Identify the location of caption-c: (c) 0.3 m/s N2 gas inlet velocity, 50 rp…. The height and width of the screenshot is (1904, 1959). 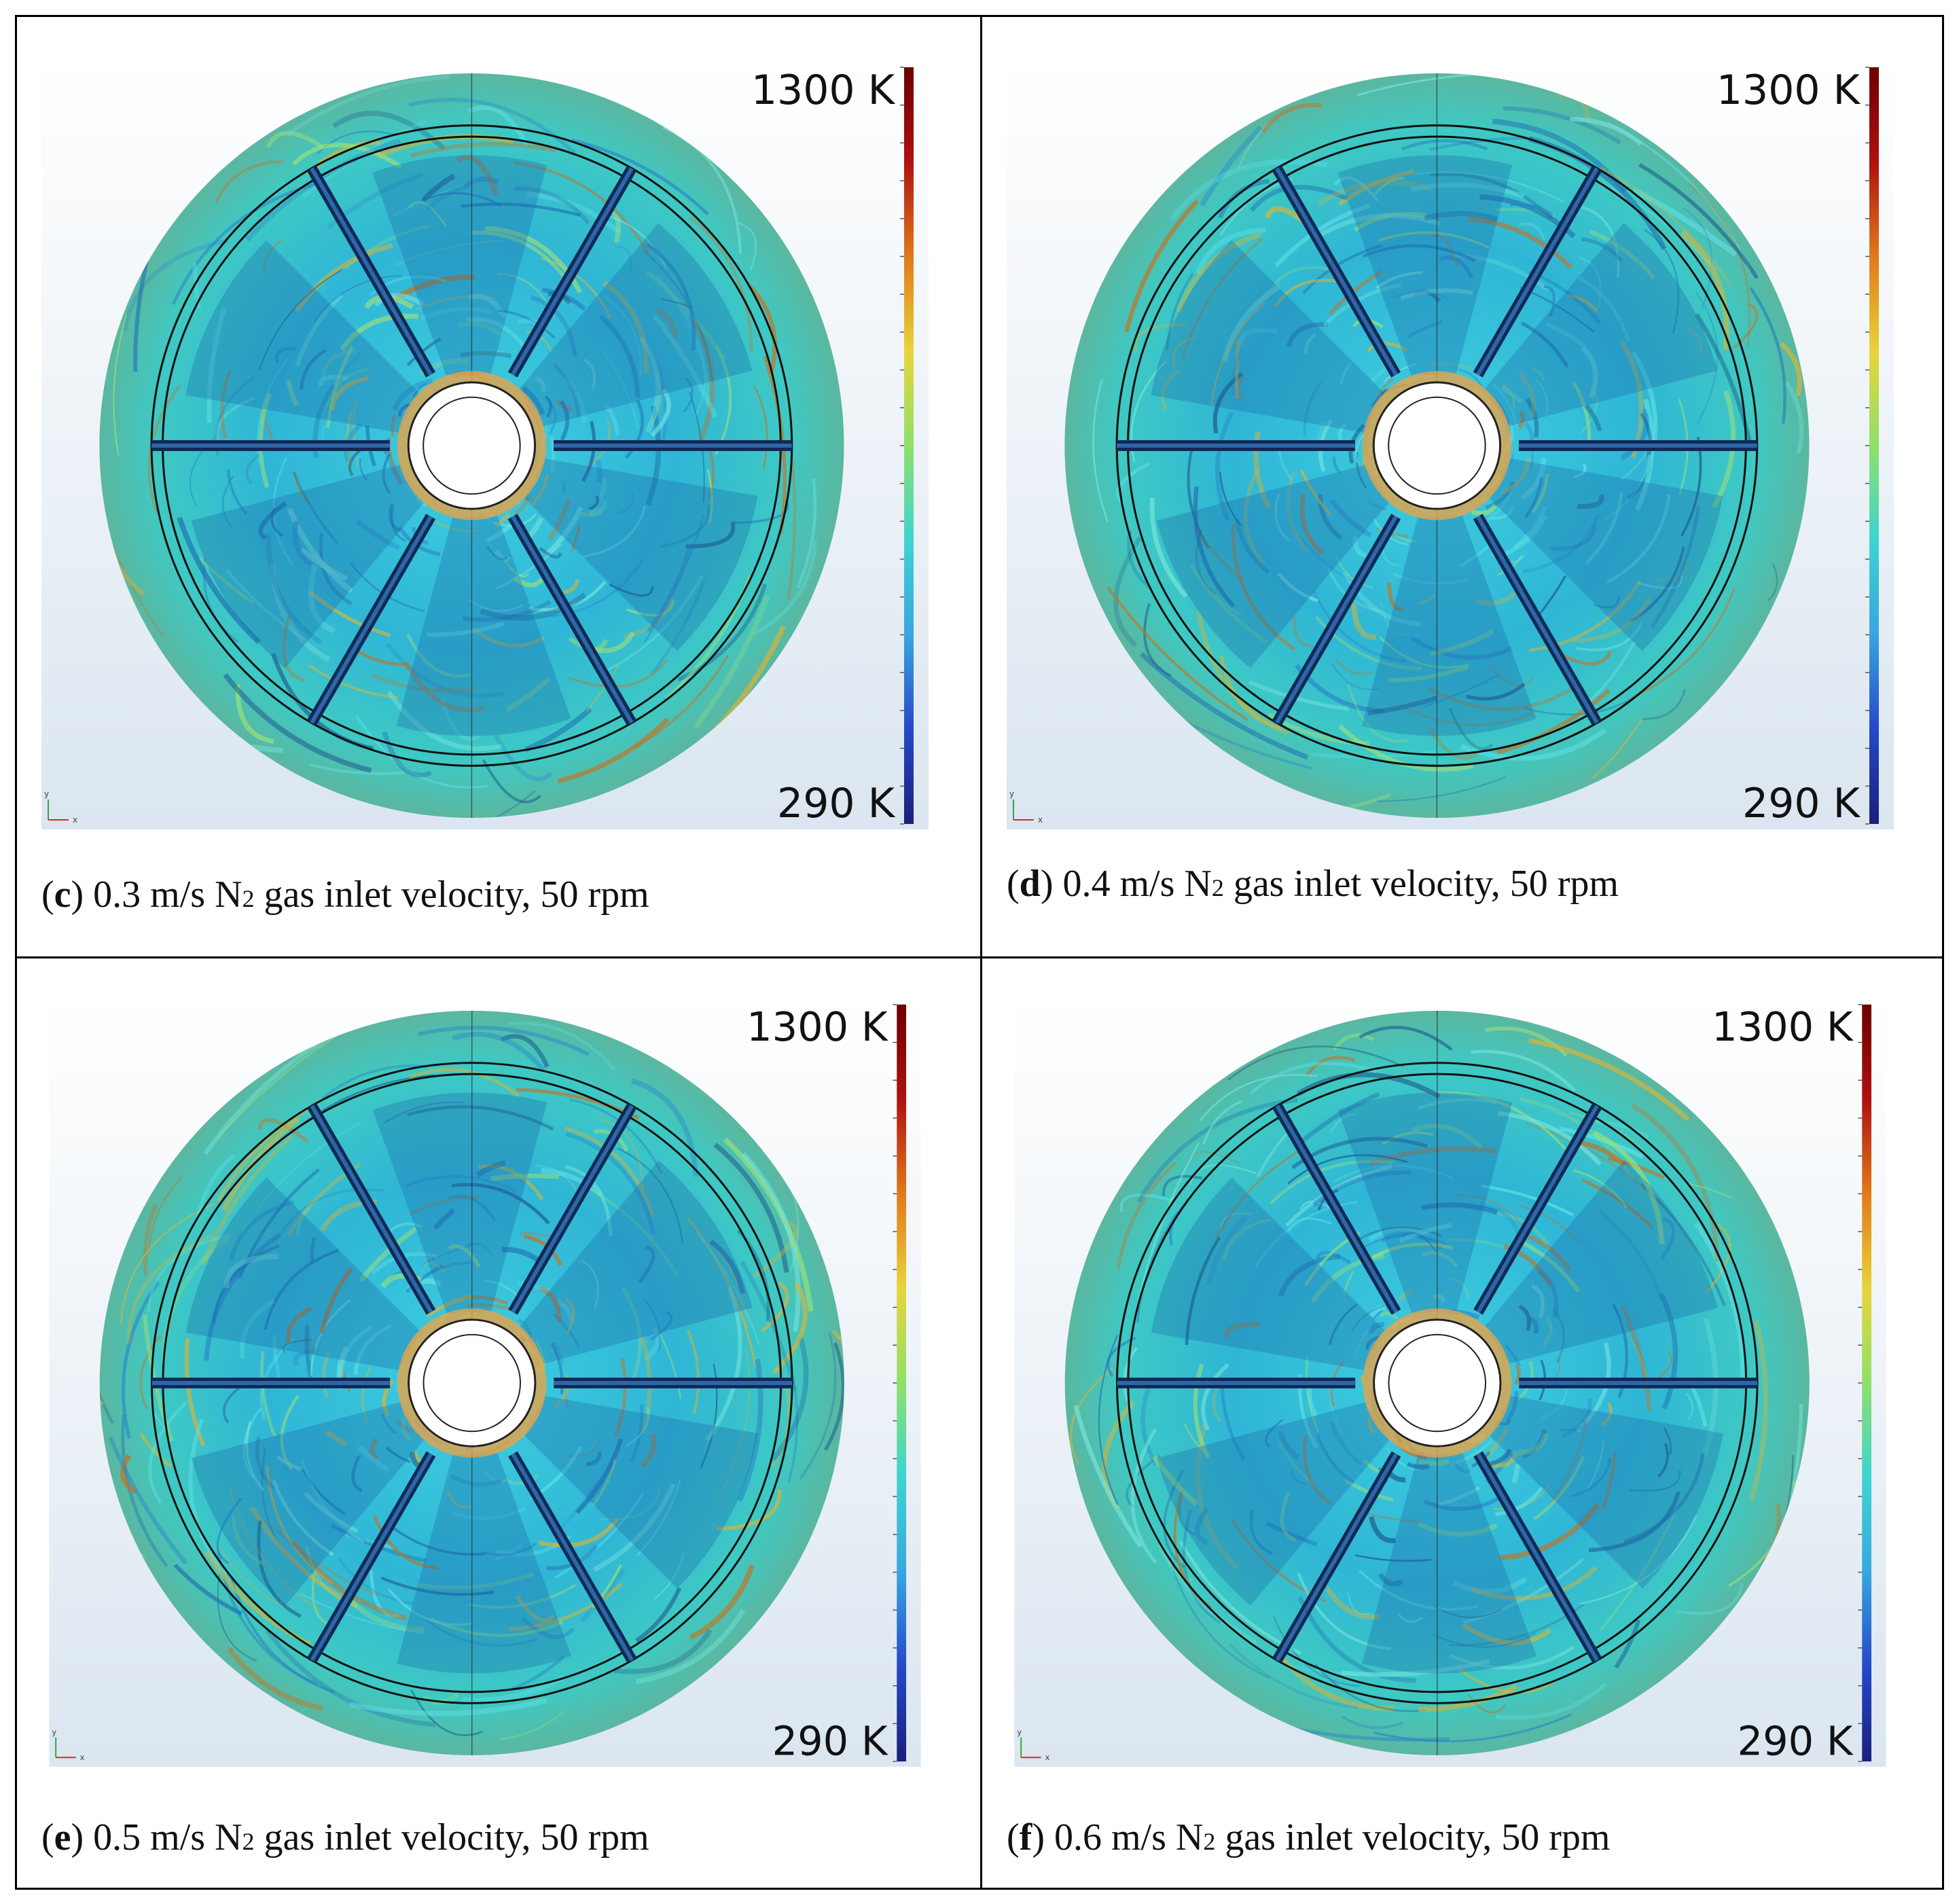
(345, 895).